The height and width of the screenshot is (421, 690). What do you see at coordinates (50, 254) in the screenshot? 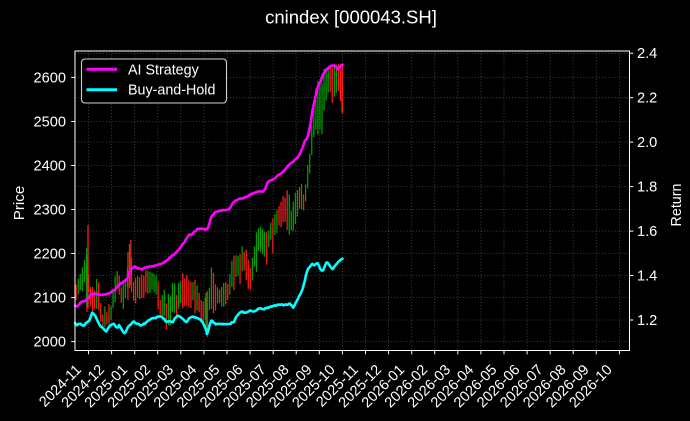
I see `svg-text: 2200` at bounding box center [50, 254].